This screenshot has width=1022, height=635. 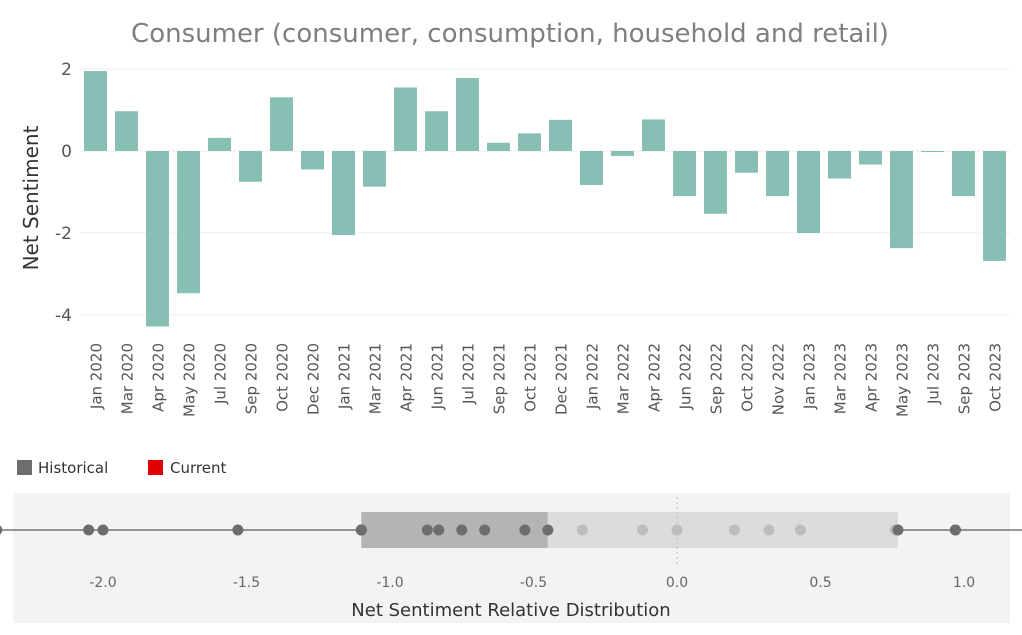 I want to click on x-tick-label: Mar 2022, so click(x=624, y=378).